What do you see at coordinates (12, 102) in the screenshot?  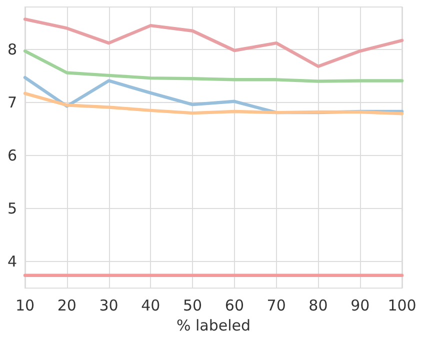 I see `y-tick-label: 7` at bounding box center [12, 102].